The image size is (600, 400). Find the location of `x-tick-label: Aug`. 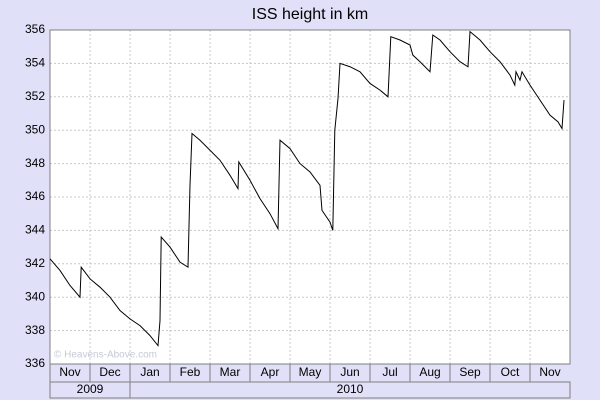

x-tick-label: Aug is located at coordinates (429, 372).